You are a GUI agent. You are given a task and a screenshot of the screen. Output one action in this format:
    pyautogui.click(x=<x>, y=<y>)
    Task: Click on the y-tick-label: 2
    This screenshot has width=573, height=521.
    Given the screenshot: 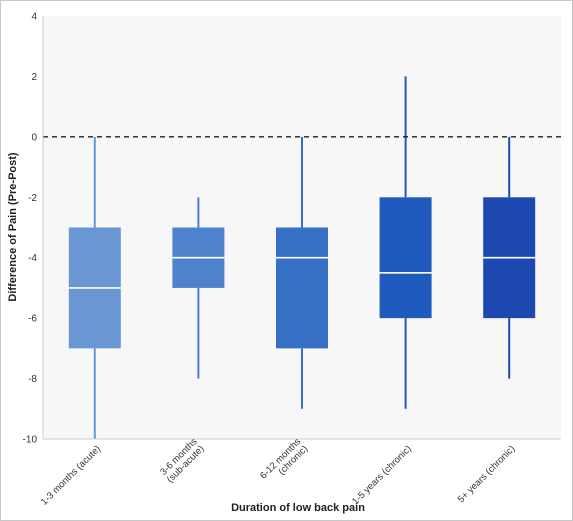 What is the action you would take?
    pyautogui.click(x=34, y=77)
    